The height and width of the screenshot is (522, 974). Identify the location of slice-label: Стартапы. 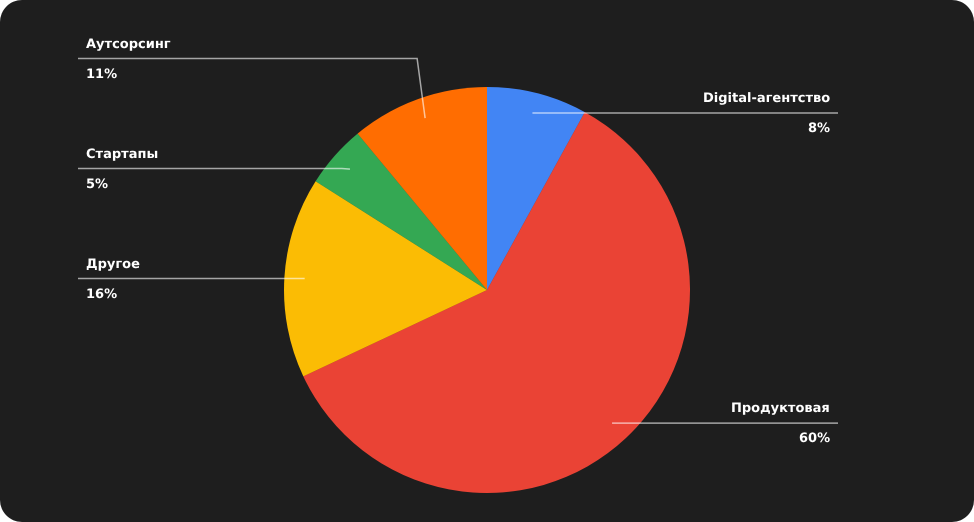
(122, 154).